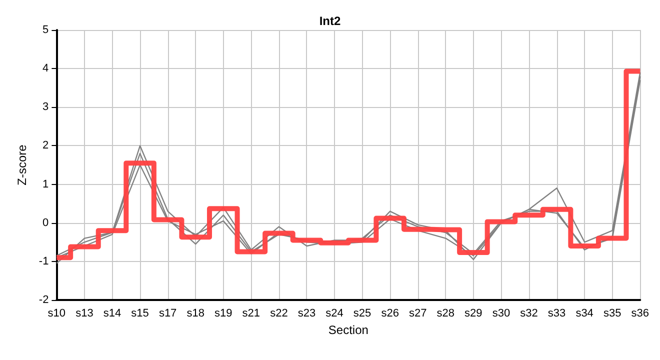 The height and width of the screenshot is (360, 660). Describe the element at coordinates (330, 21) in the screenshot. I see `chart-title: Int2` at that location.